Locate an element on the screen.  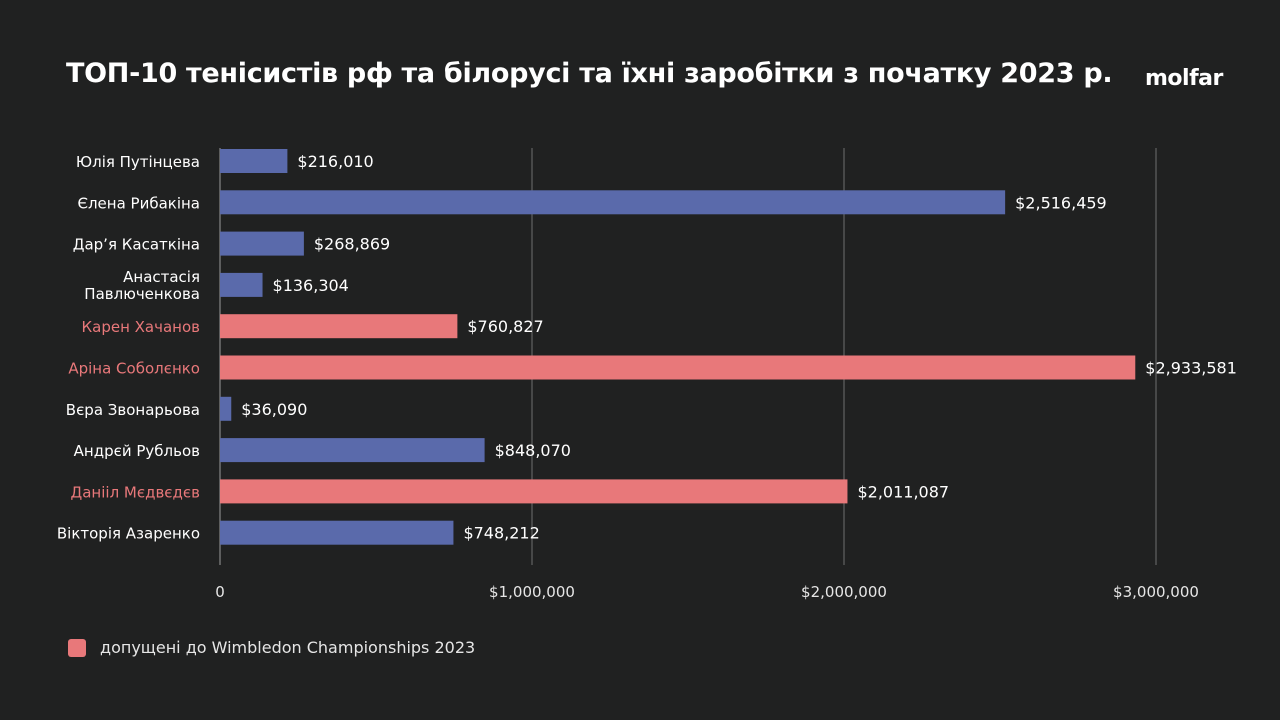
legend: допущені до Wimbledon Championships 2023 is located at coordinates (271, 647).